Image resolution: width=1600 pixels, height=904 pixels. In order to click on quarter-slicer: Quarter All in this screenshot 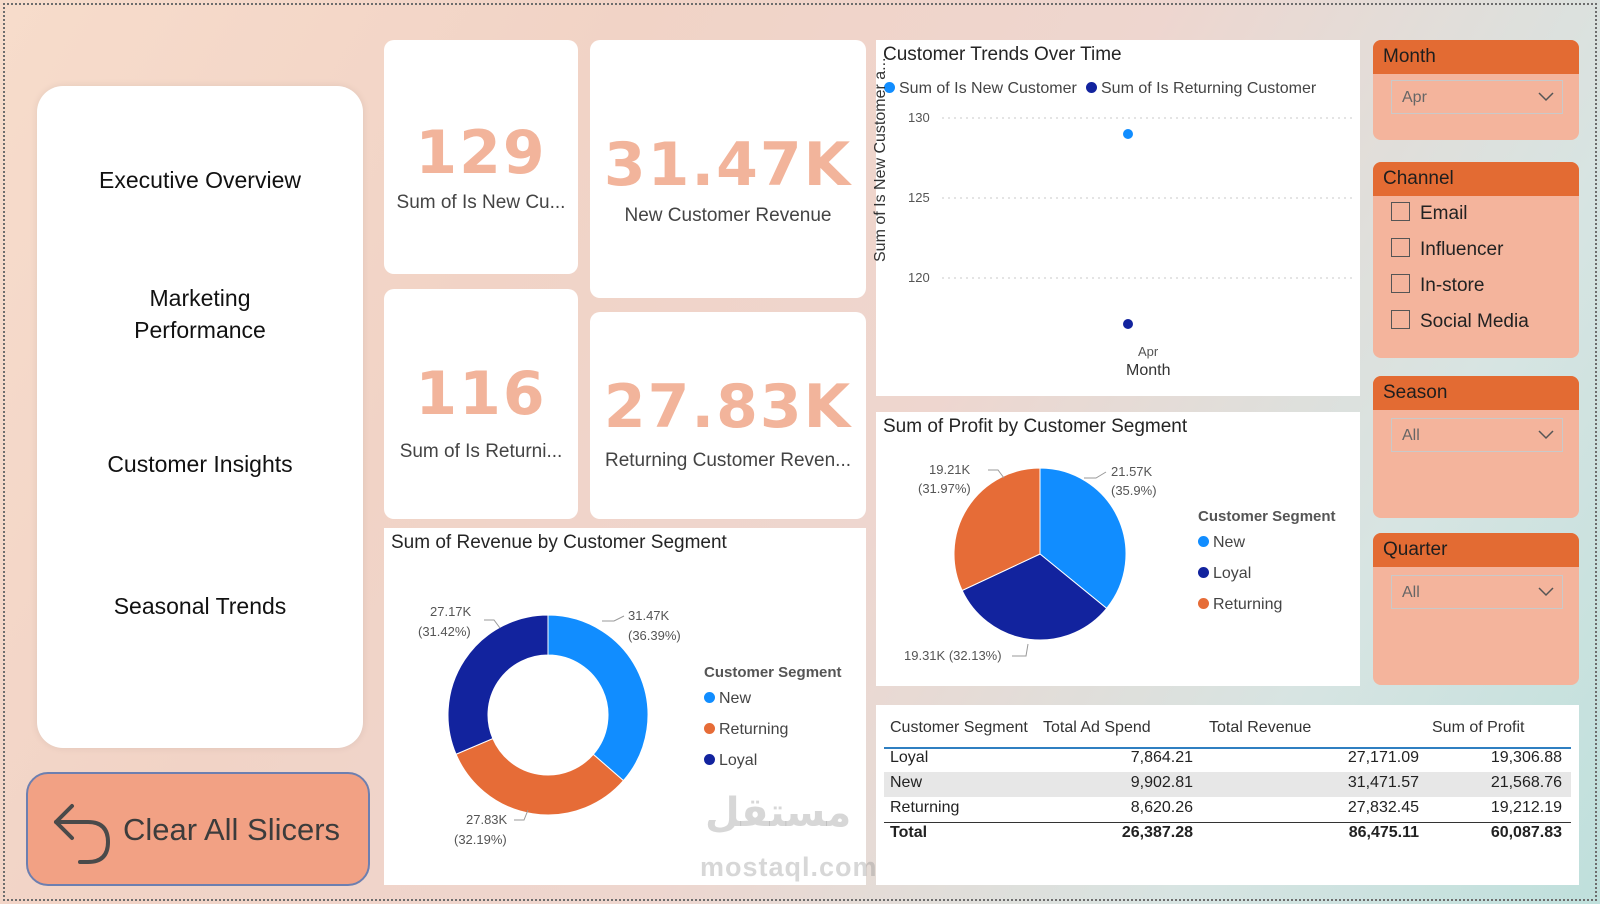, I will do `click(1476, 609)`.